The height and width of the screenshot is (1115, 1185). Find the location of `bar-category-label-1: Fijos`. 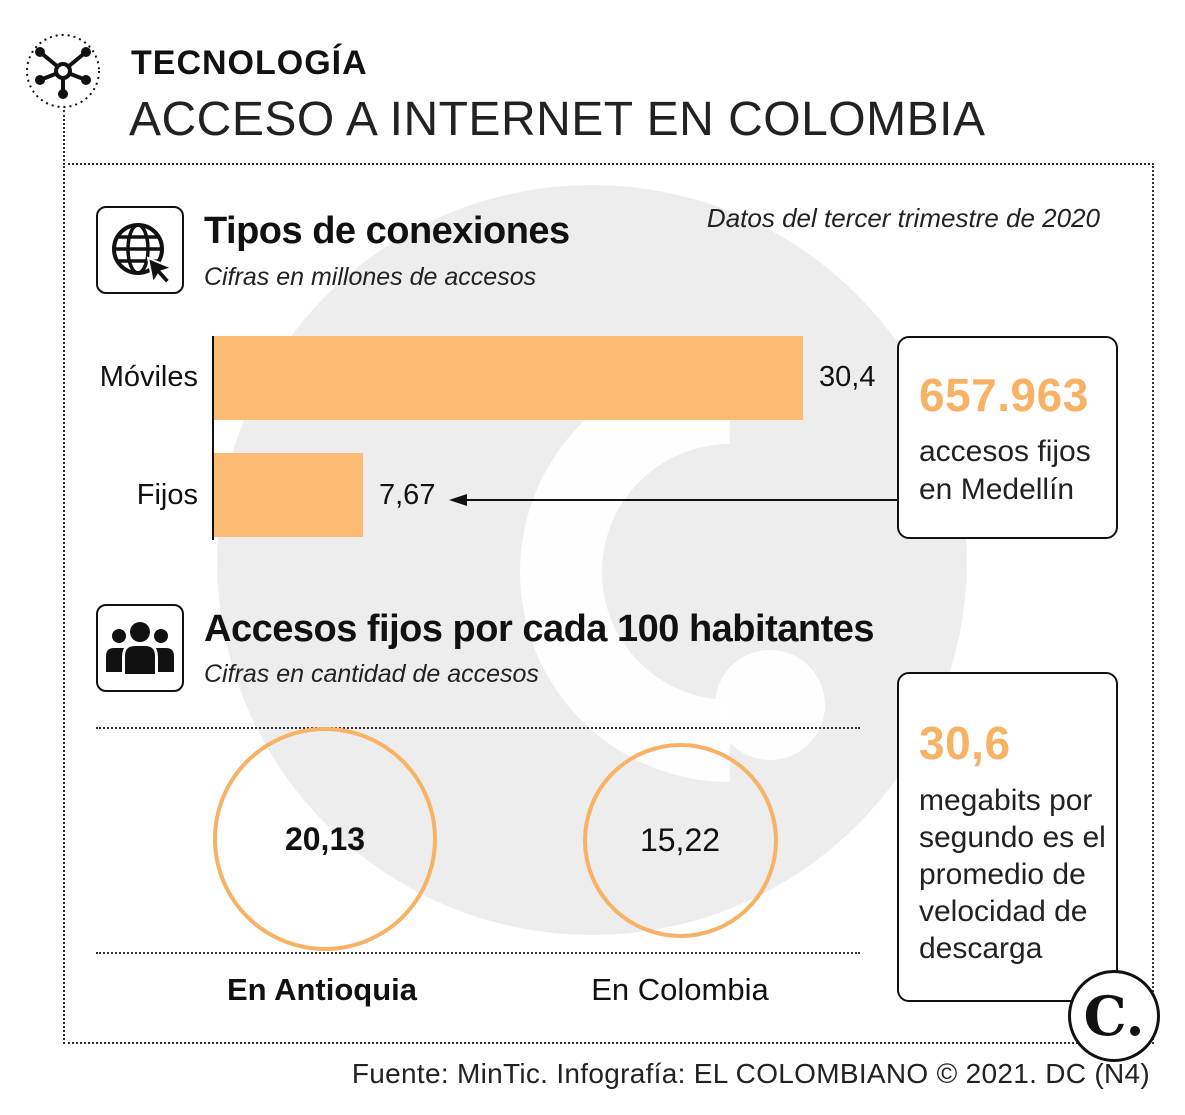

bar-category-label-1: Fijos is located at coordinates (167, 495).